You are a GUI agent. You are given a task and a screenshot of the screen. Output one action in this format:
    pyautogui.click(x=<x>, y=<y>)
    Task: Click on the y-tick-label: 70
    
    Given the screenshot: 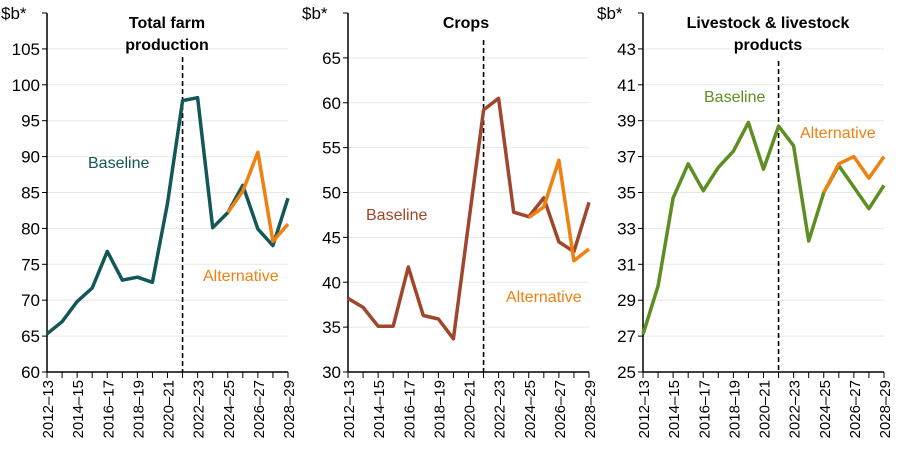 What is the action you would take?
    pyautogui.click(x=30, y=300)
    